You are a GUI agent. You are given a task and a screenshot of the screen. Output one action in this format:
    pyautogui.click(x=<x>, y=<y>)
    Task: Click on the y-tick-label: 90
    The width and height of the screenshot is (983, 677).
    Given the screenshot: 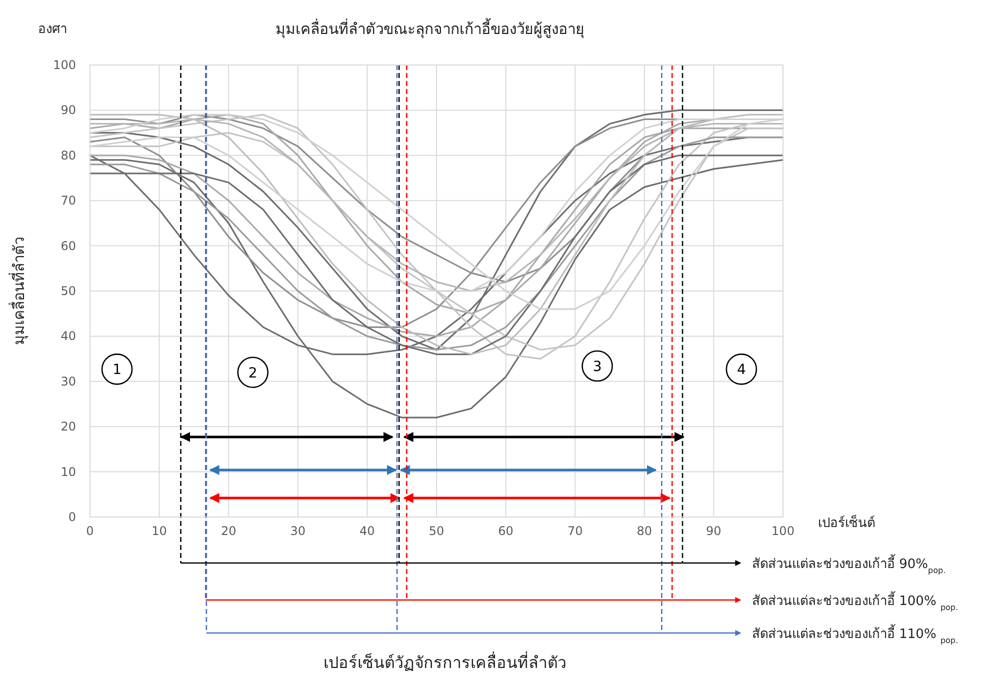 What is the action you would take?
    pyautogui.click(x=68, y=110)
    